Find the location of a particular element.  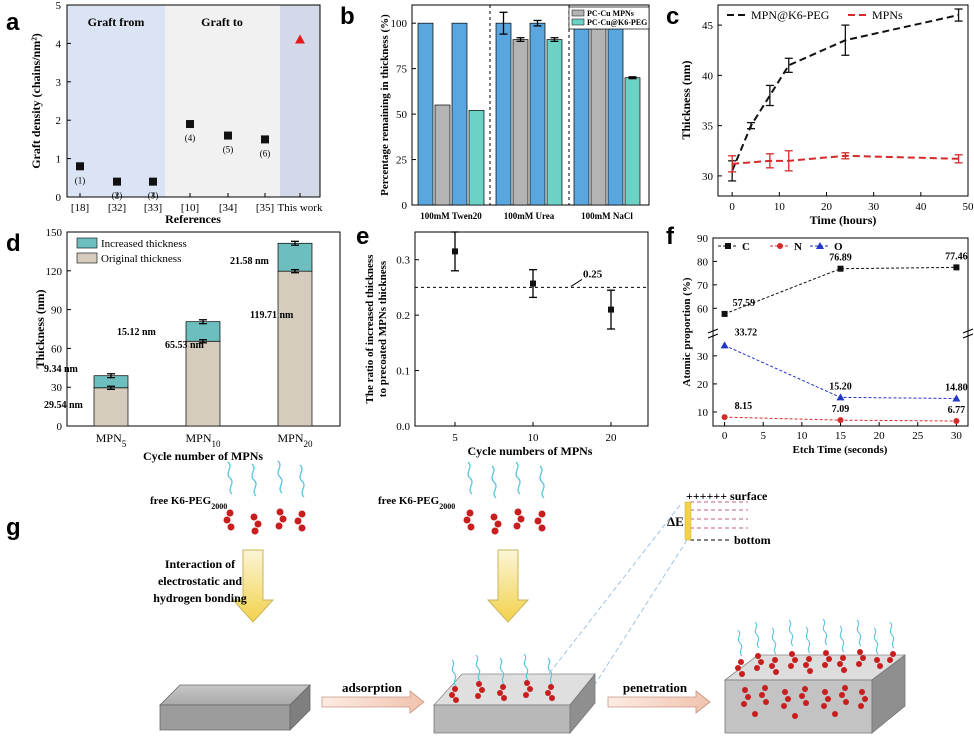

y-tick-label-d: 30 is located at coordinates (57, 388).